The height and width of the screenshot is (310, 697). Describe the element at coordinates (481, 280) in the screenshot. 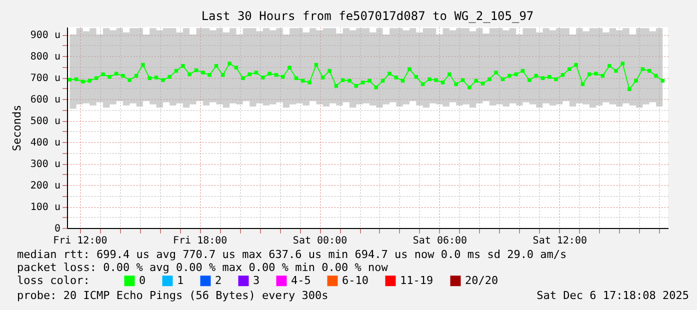

I see `legend-label: 20/20` at that location.